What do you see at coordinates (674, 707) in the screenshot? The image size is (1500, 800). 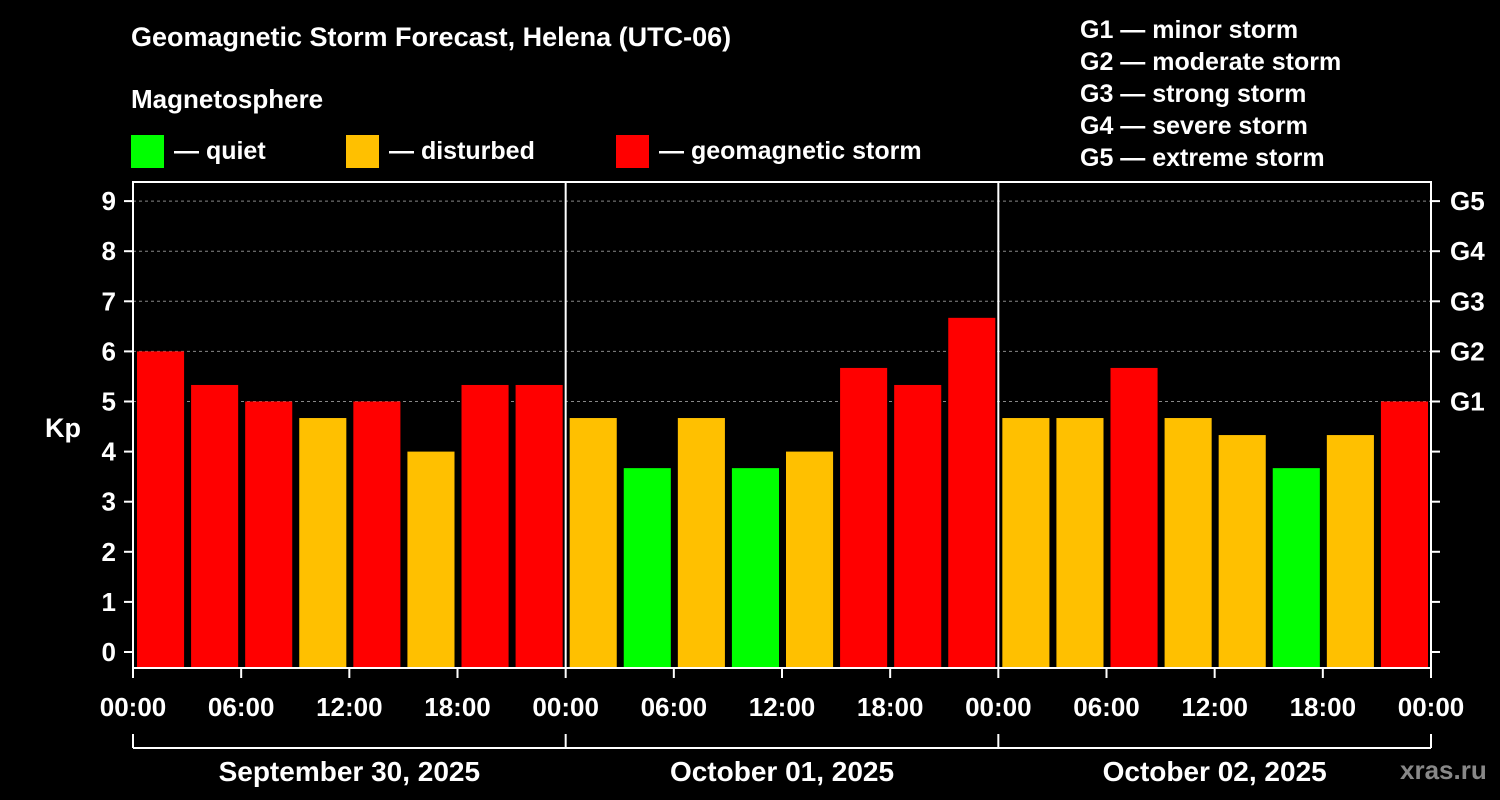 I see `x-tick-label-5: 06:00` at bounding box center [674, 707].